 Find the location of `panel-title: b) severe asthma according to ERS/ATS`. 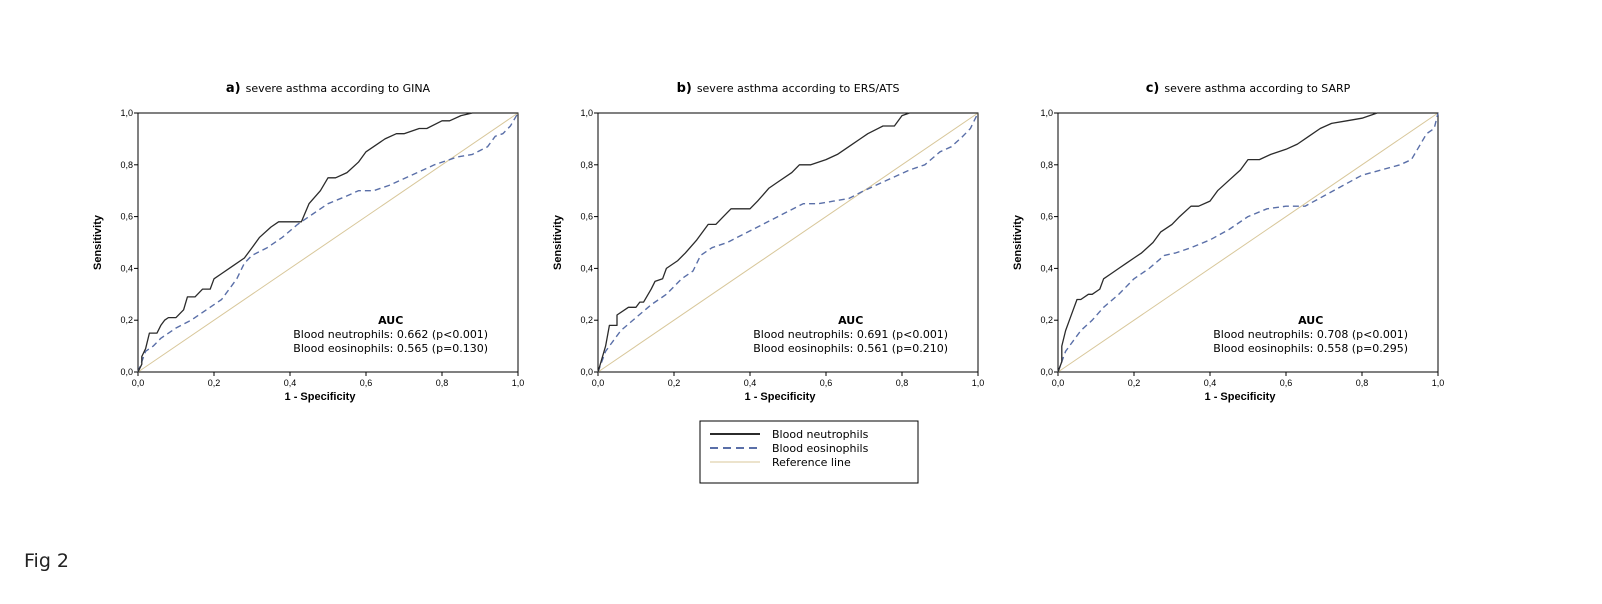

panel-title: b) severe asthma according to ERS/ATS is located at coordinates (788, 88).